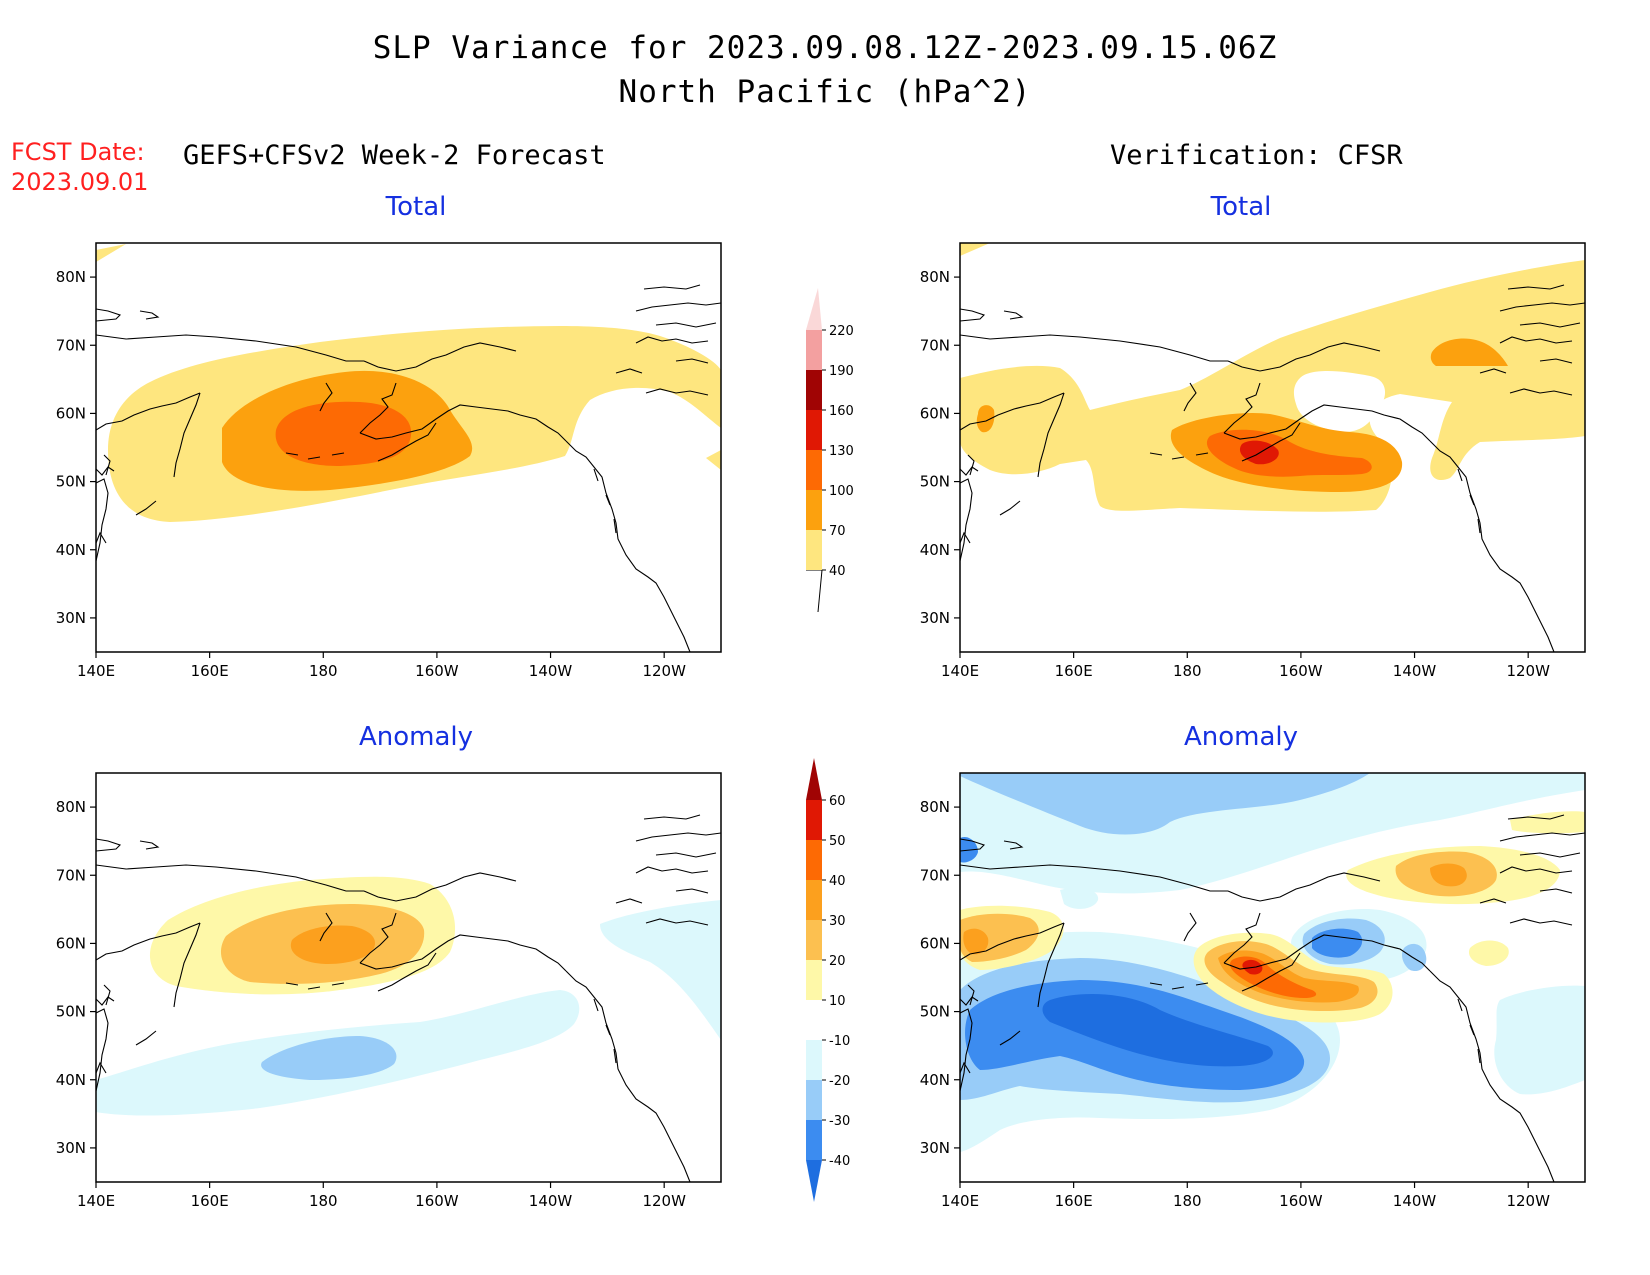 The image size is (1650, 1275). I want to click on figure-subtitle: North Pacific (hPa^2), so click(825, 92).